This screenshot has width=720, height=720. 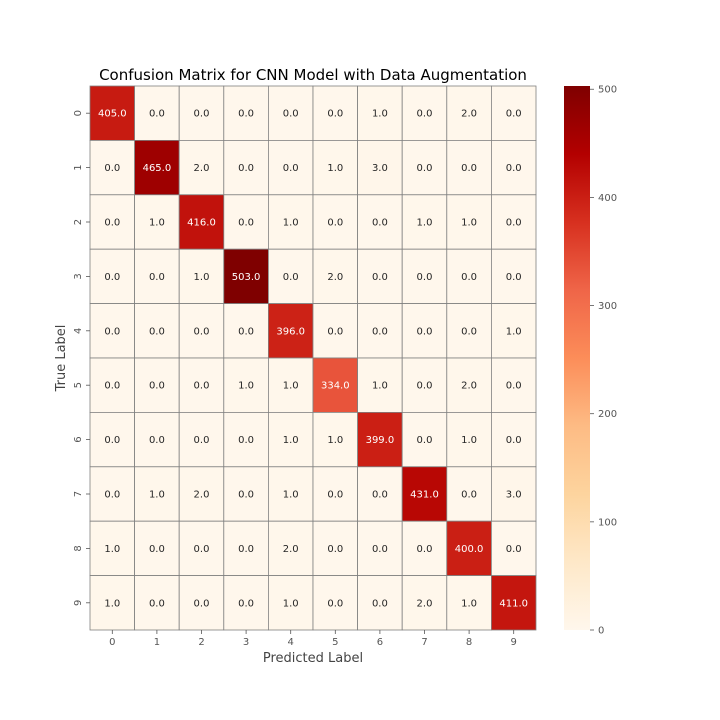 I want to click on cell-annotation: 431.0, so click(x=424, y=495).